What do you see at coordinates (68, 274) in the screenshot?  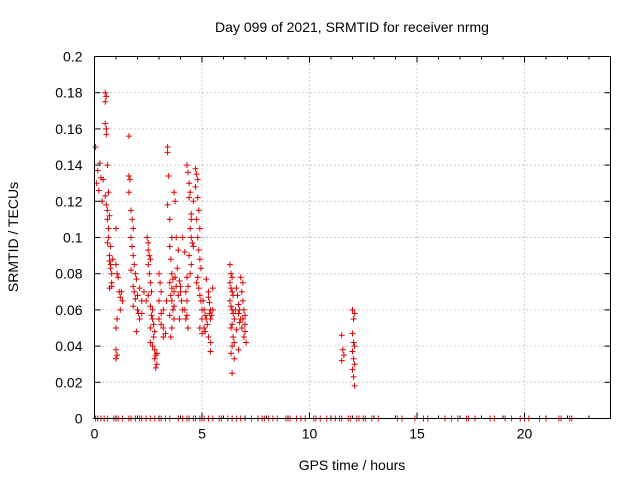 I see `y-tick-label: 0.08` at bounding box center [68, 274].